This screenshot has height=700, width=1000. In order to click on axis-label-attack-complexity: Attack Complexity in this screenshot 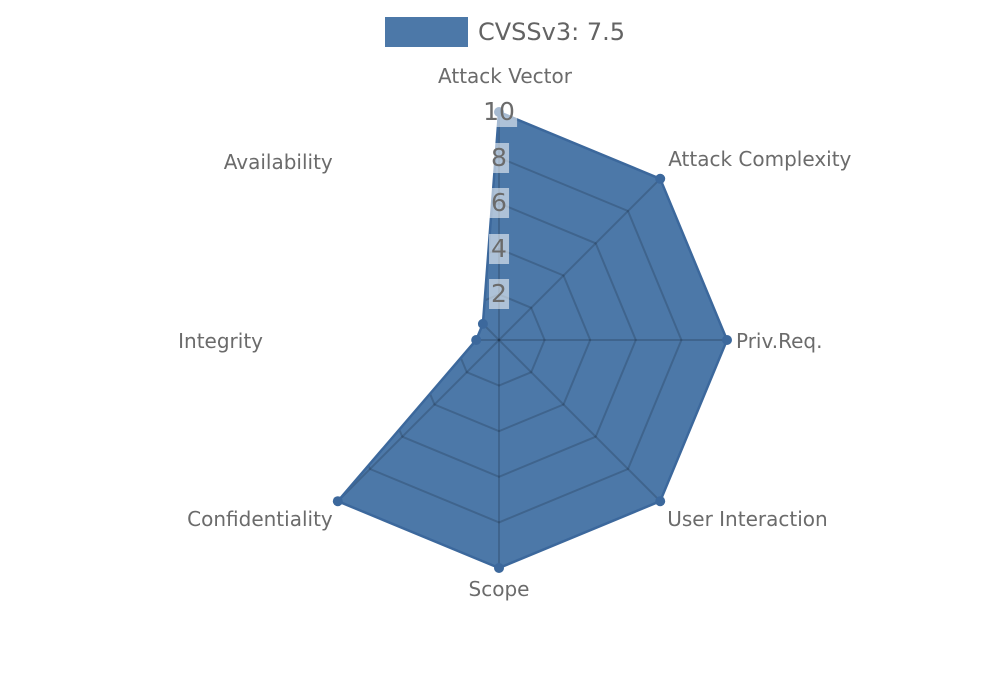, I will do `click(760, 158)`.